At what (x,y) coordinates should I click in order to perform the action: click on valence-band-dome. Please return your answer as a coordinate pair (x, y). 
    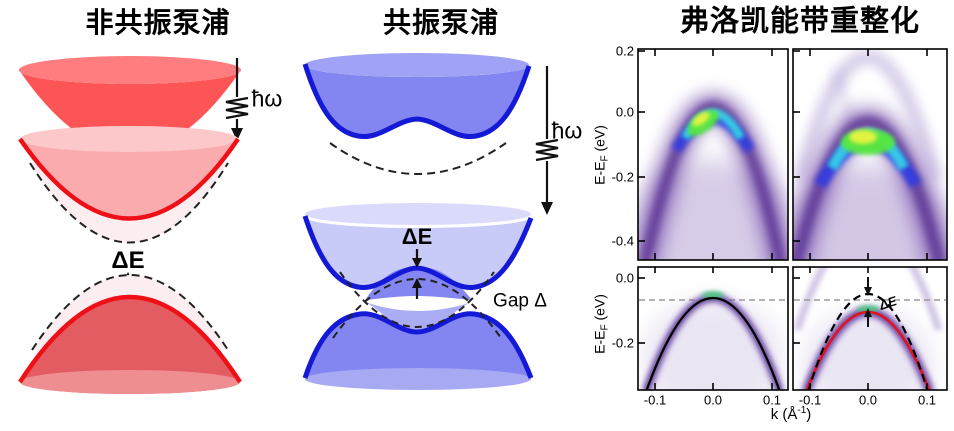
    Looking at the image, I should click on (130, 334).